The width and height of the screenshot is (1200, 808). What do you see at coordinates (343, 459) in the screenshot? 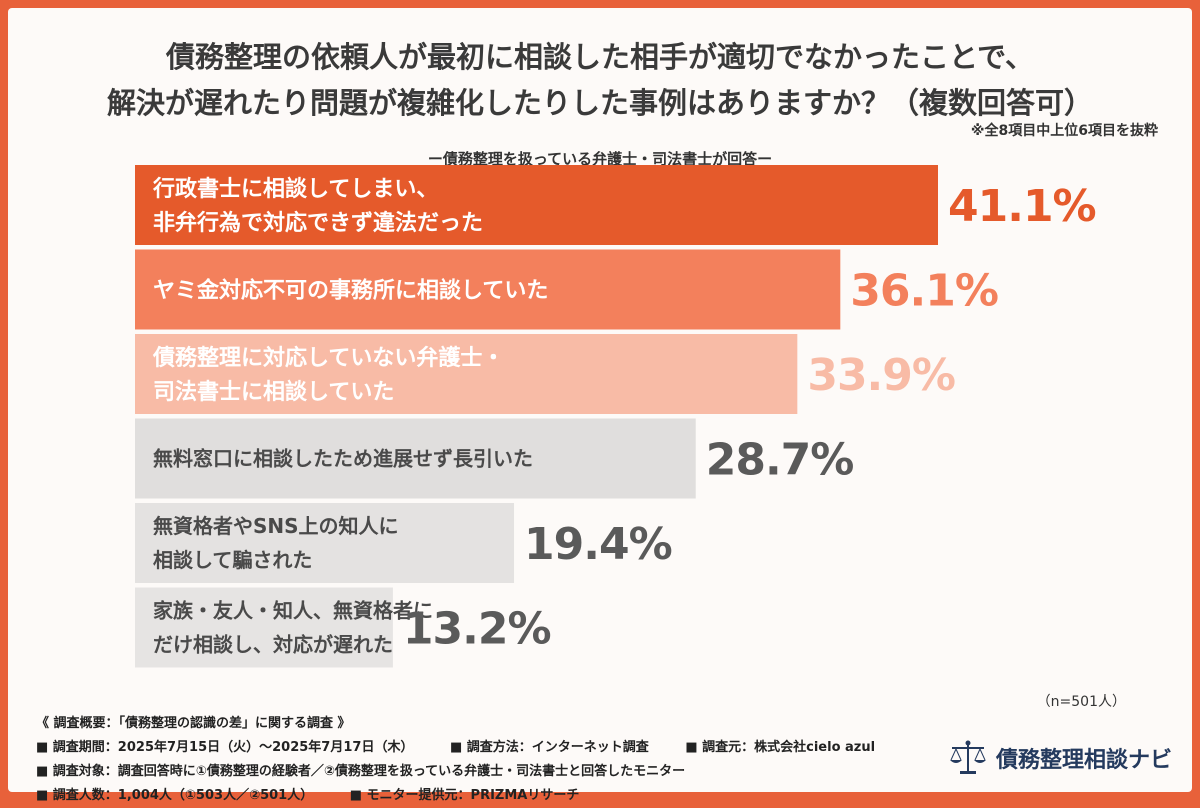
I see `category-label-4: 無料窓口に相談したため進展せず長引いた` at bounding box center [343, 459].